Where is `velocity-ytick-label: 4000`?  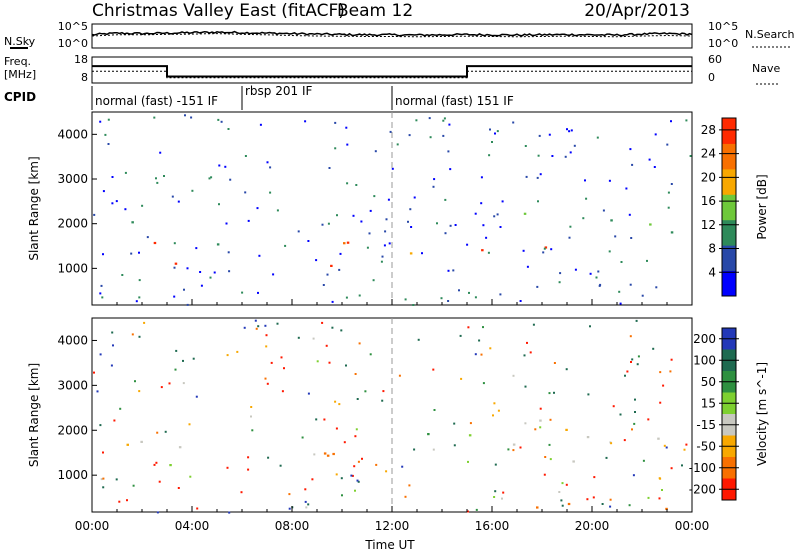
velocity-ytick-label: 4000 is located at coordinates (72, 340).